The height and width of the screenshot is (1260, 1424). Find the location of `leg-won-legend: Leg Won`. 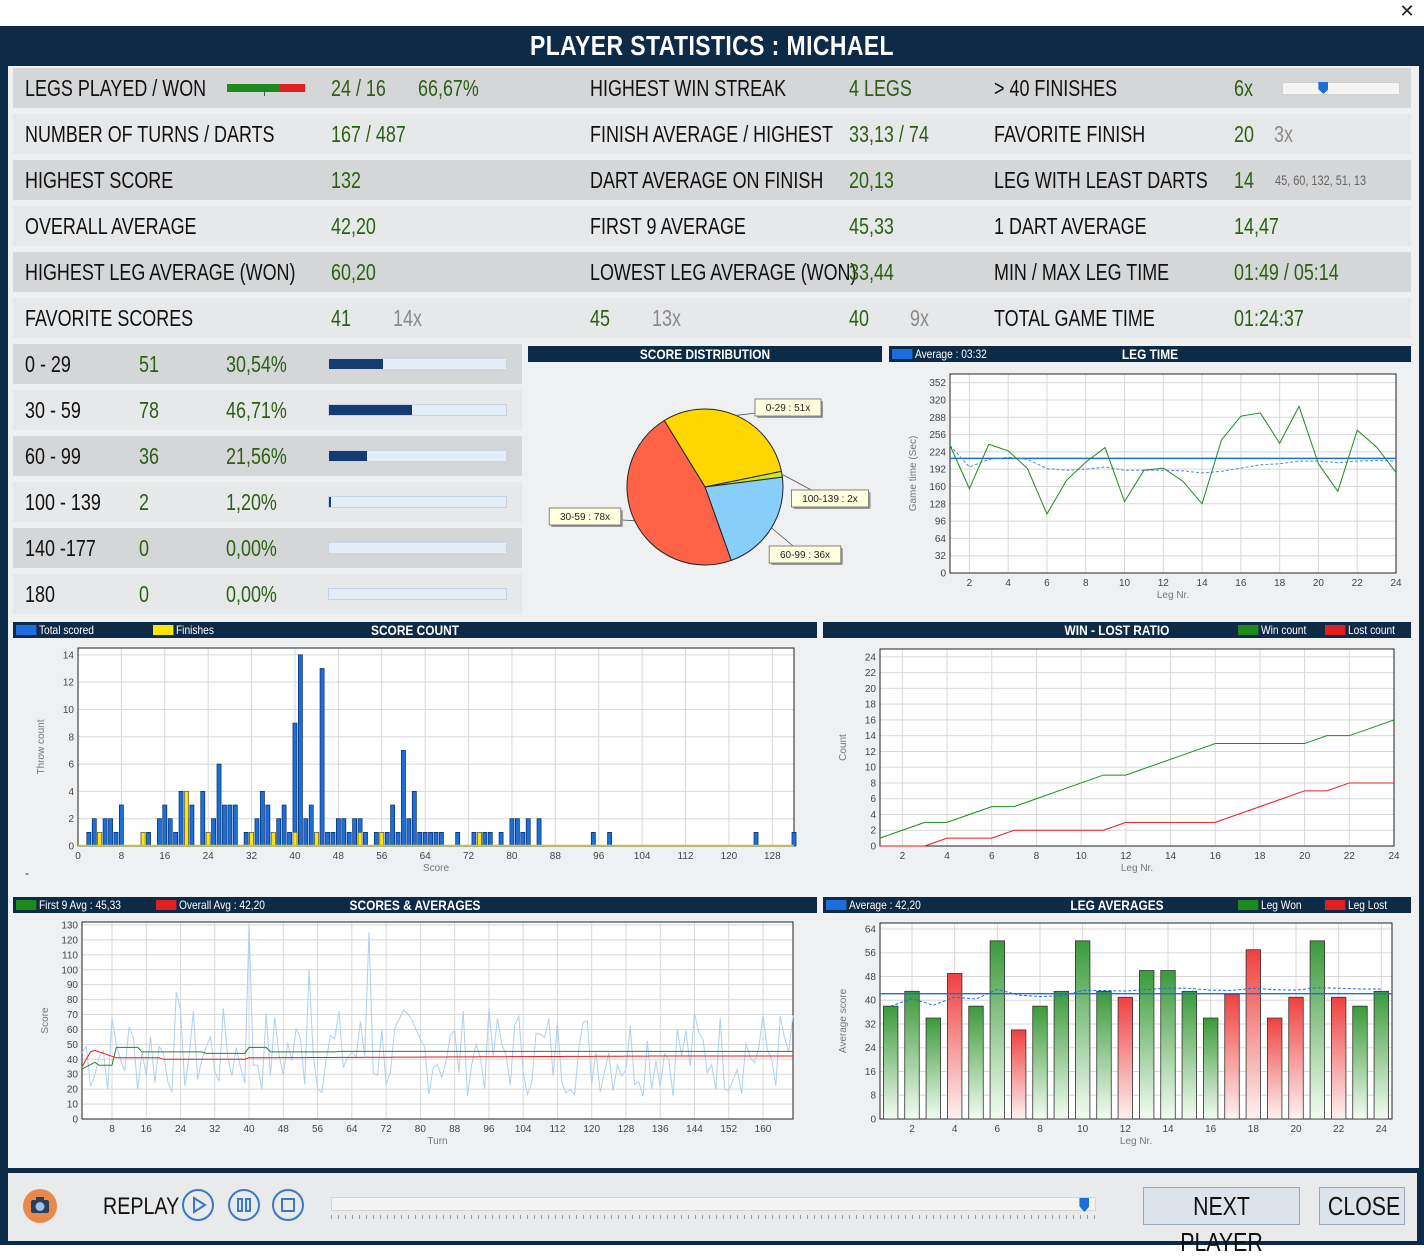

leg-won-legend: Leg Won is located at coordinates (1270, 905).